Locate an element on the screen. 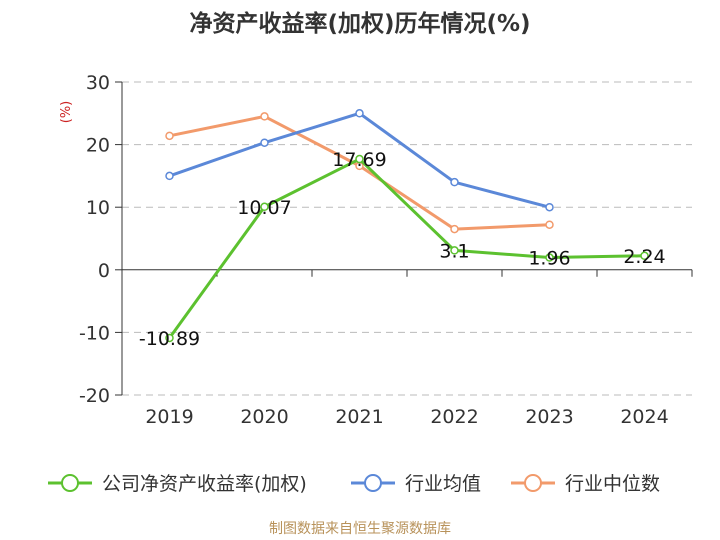 The height and width of the screenshot is (540, 720). x-tick-label: 2019 is located at coordinates (169, 417).